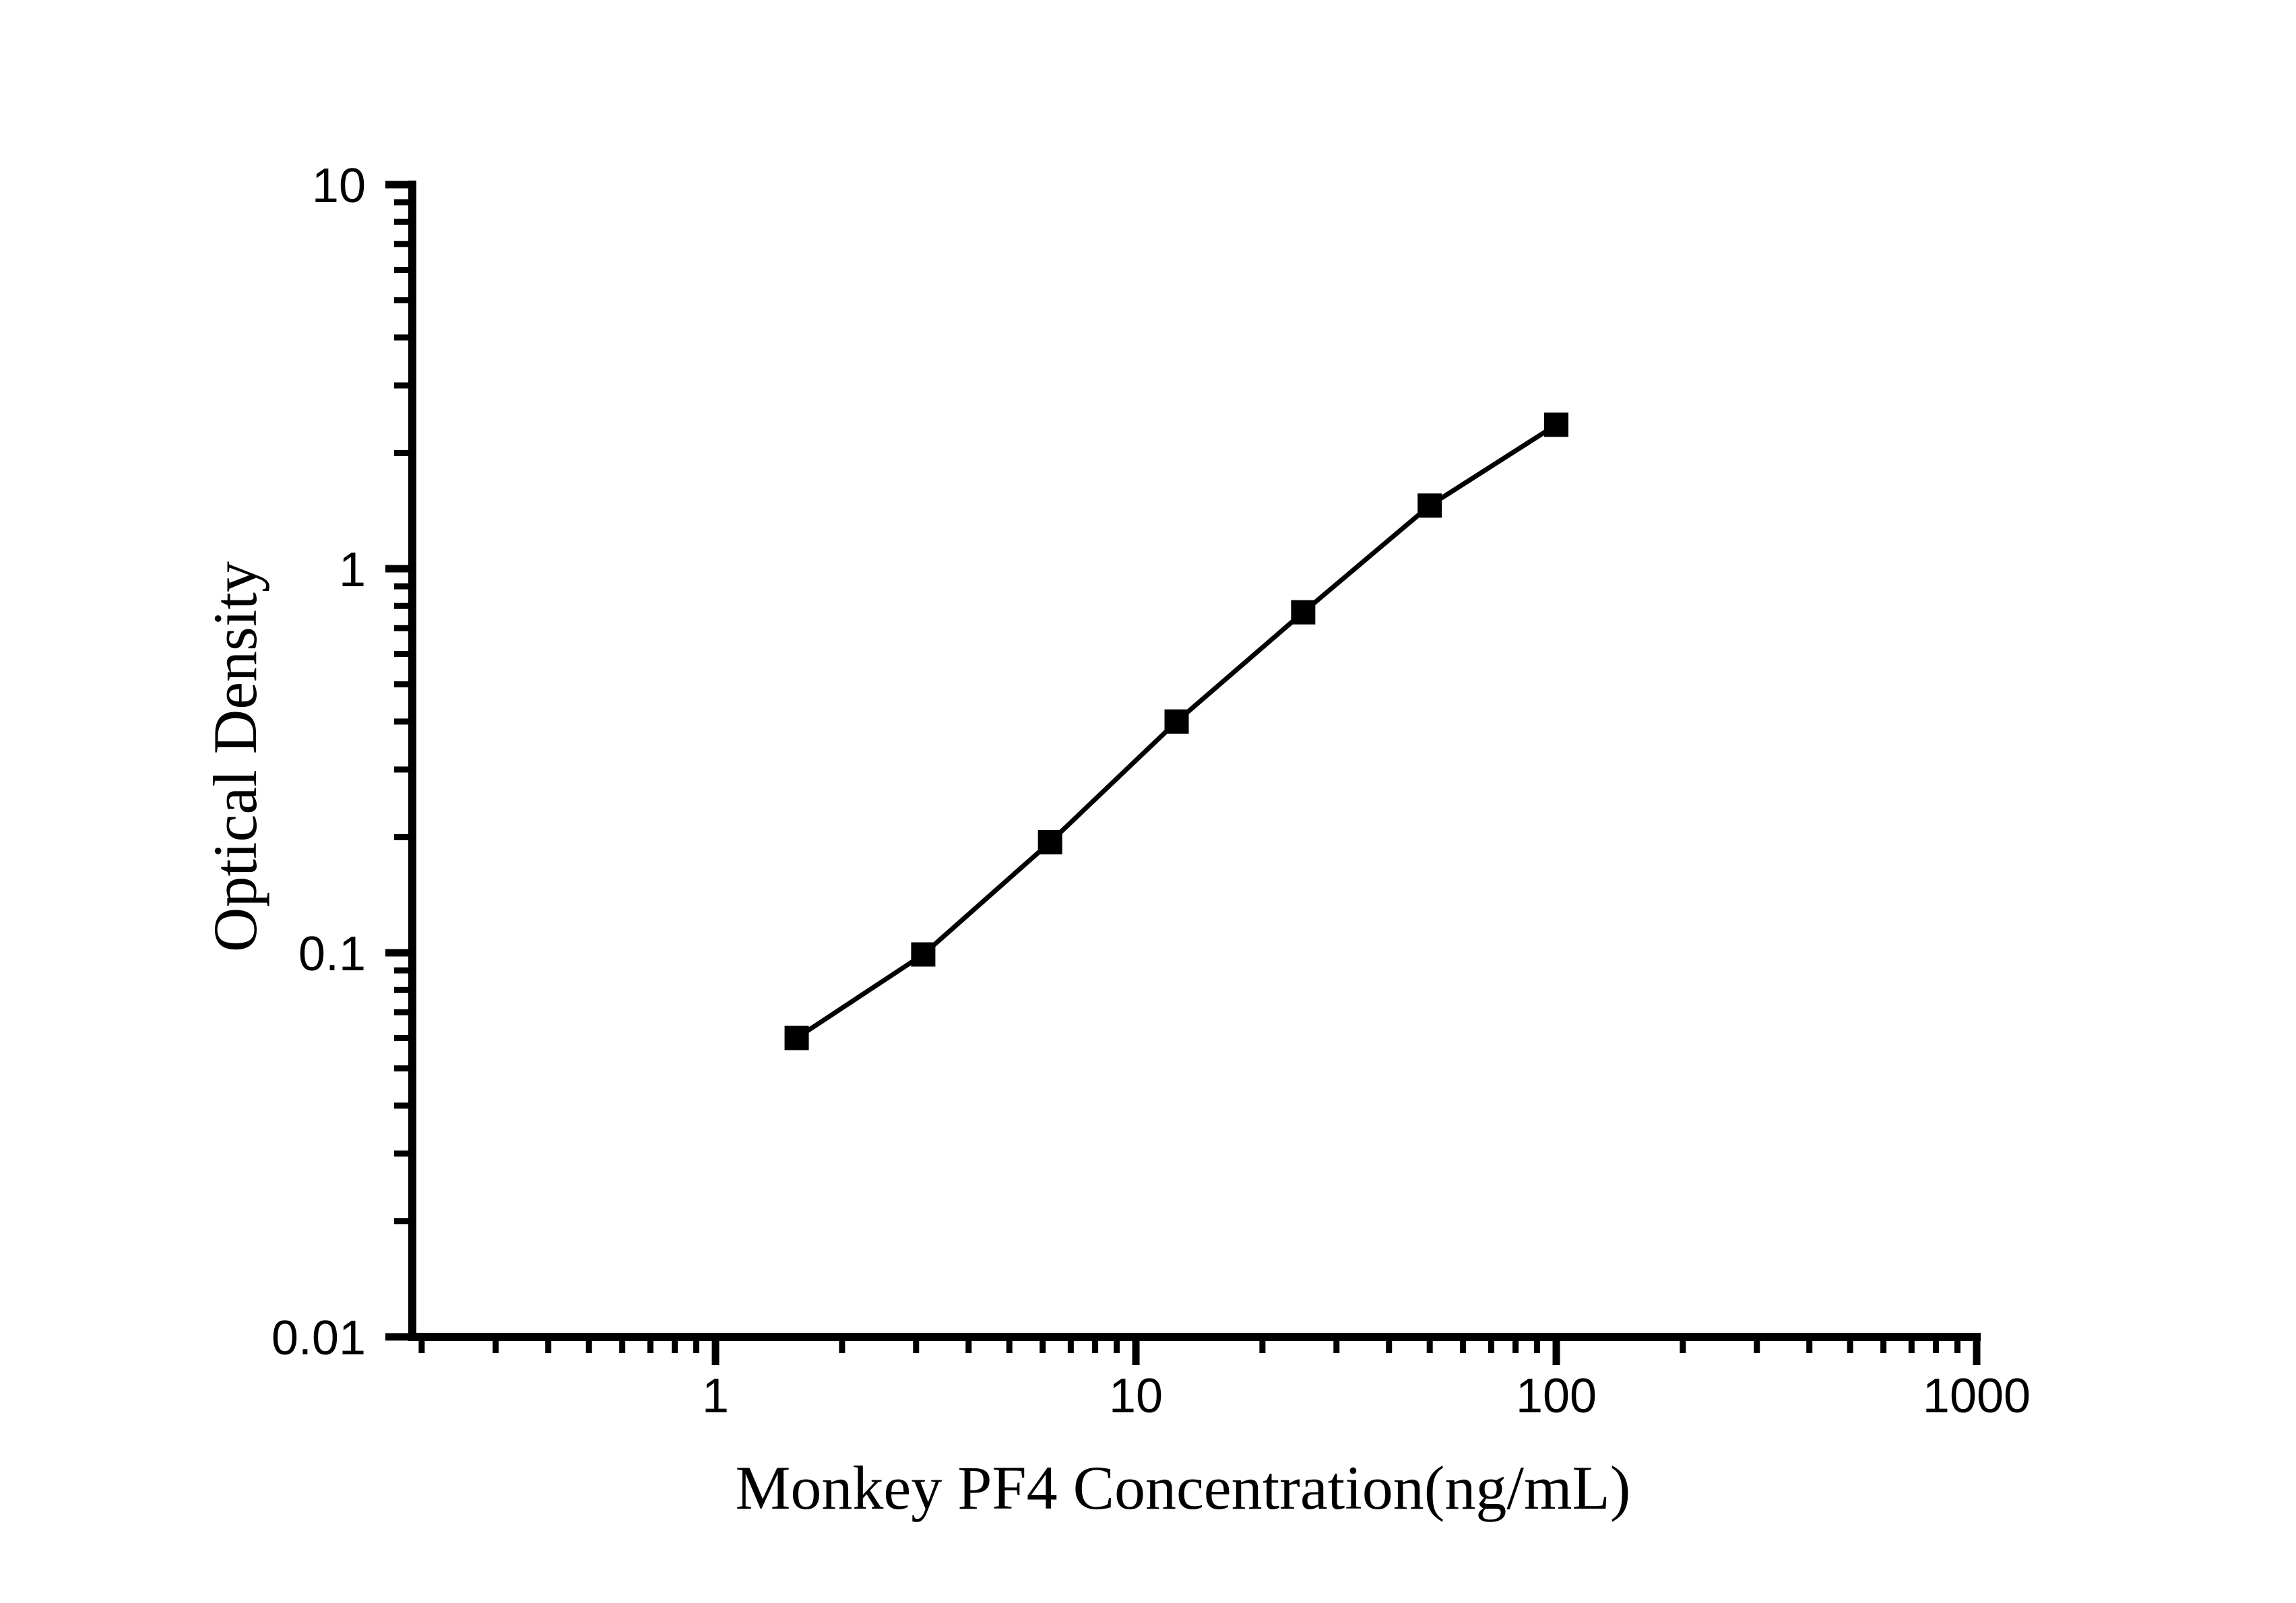 The width and height of the screenshot is (2296, 1603). I want to click on x-tick-label: 100, so click(1556, 1396).